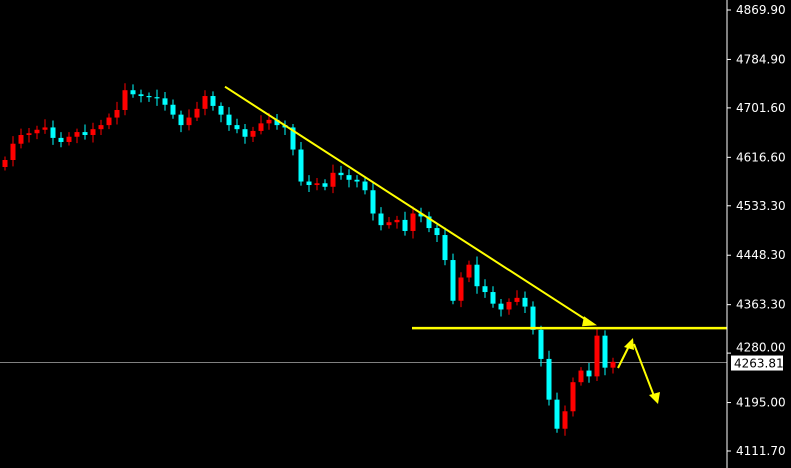 The height and width of the screenshot is (468, 791). I want to click on price-axis-label: 4448.30, so click(761, 255).